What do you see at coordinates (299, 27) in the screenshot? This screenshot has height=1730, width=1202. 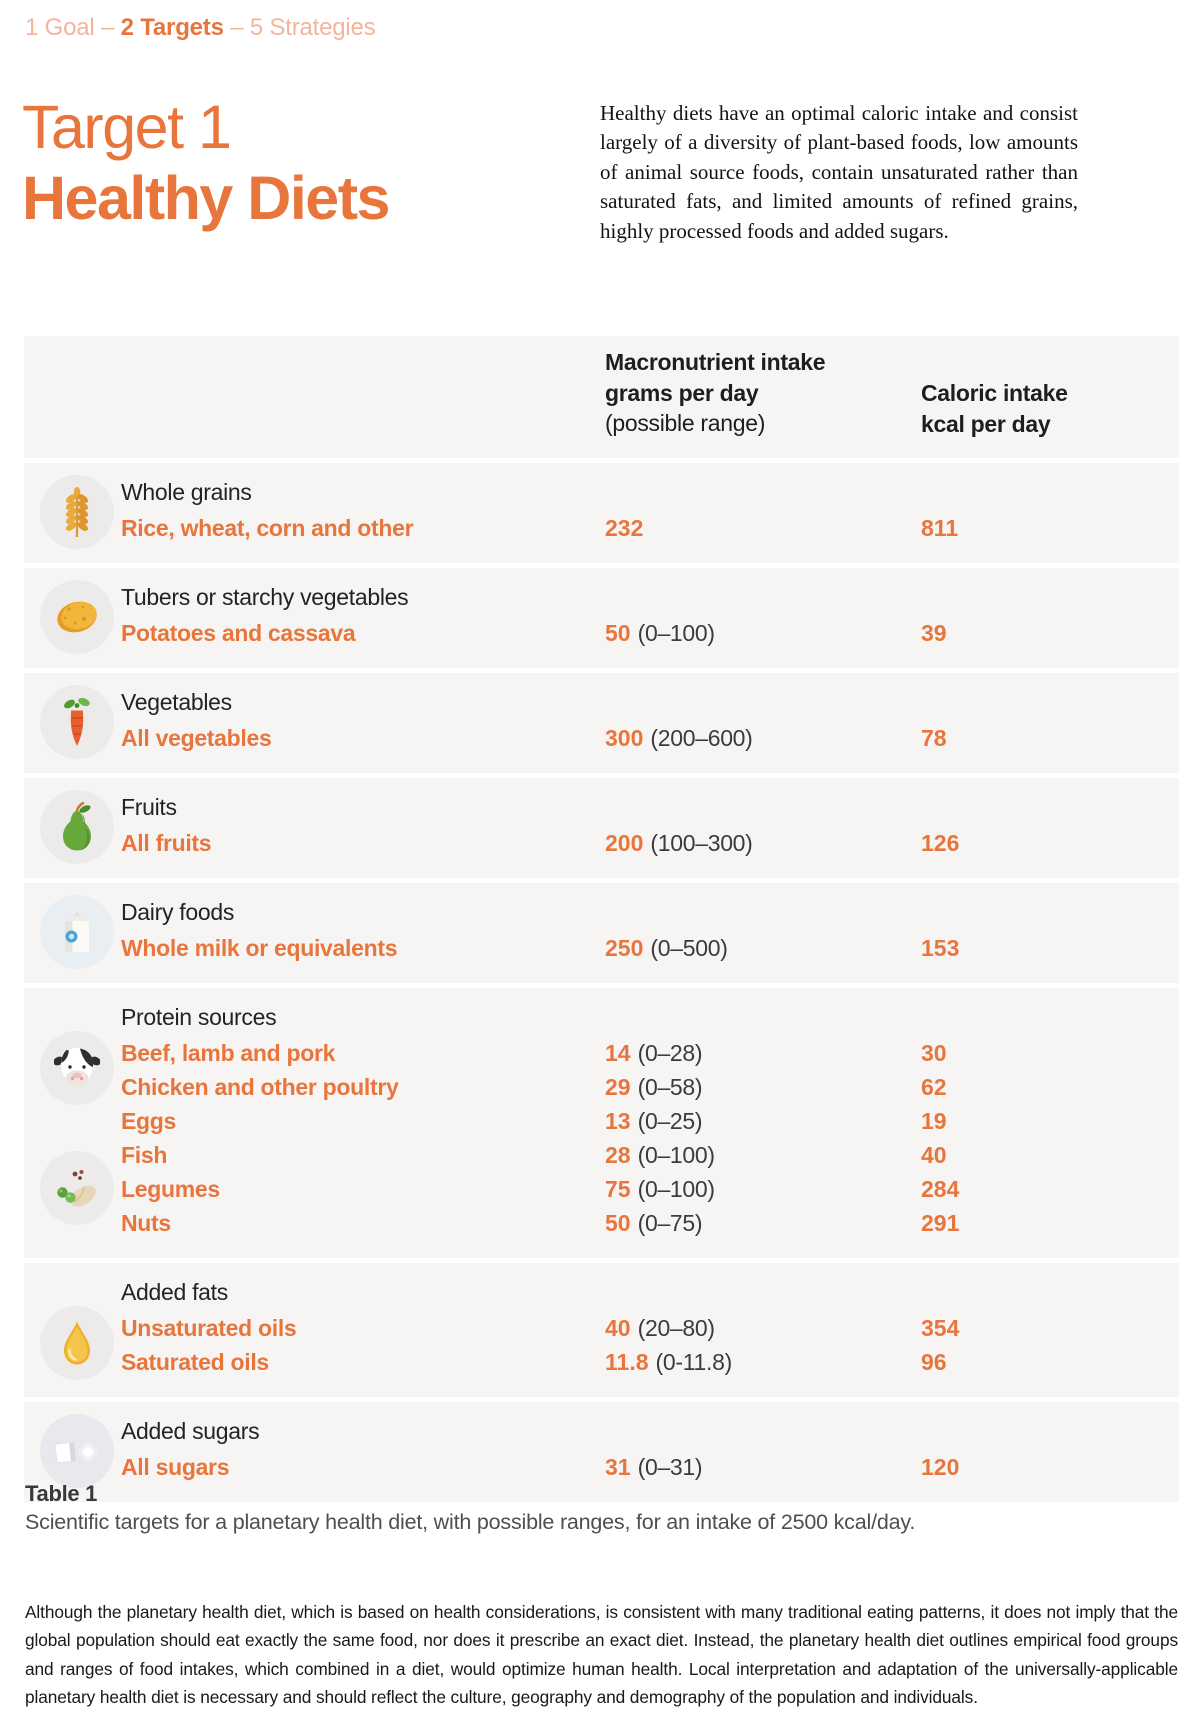 I see `breadcrumb-strategies: – 5 Strategies` at bounding box center [299, 27].